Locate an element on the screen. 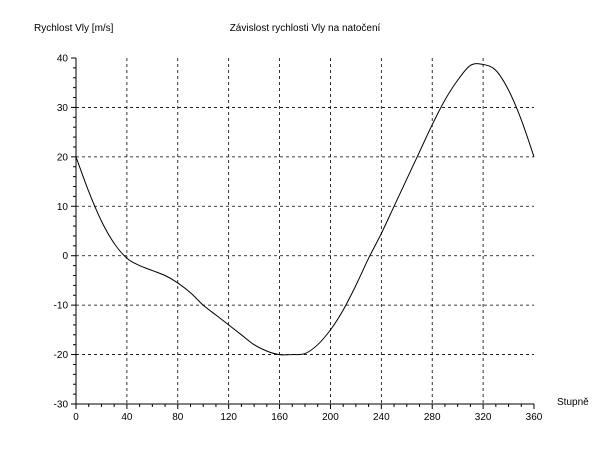  x-tick-label: 160 is located at coordinates (279, 417).